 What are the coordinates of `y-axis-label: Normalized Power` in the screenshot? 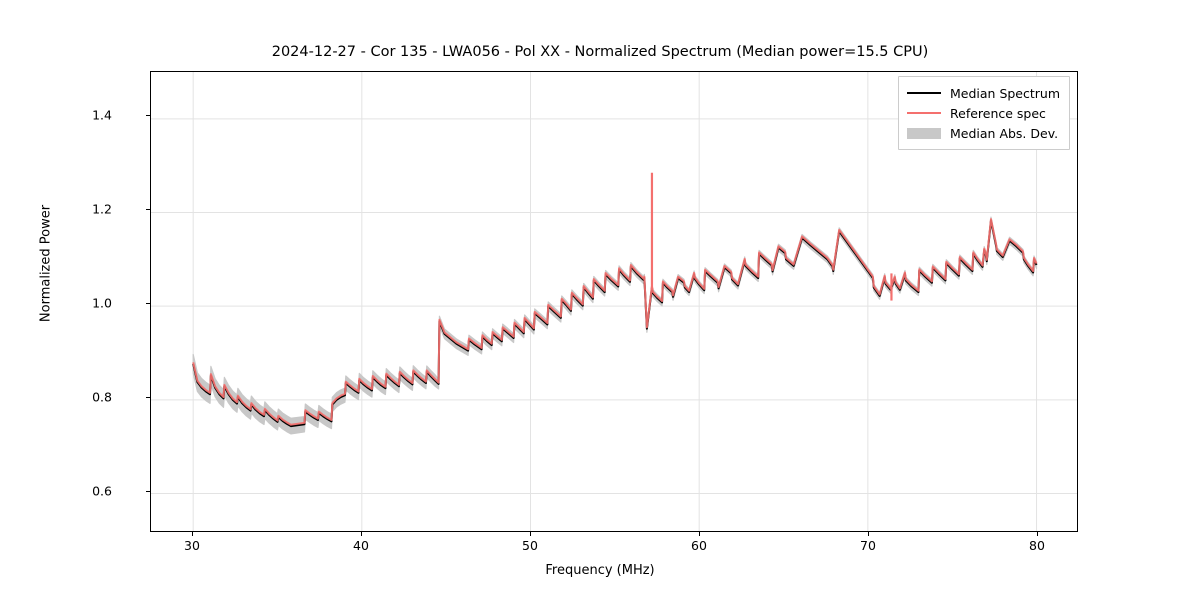 It's located at (46, 263).